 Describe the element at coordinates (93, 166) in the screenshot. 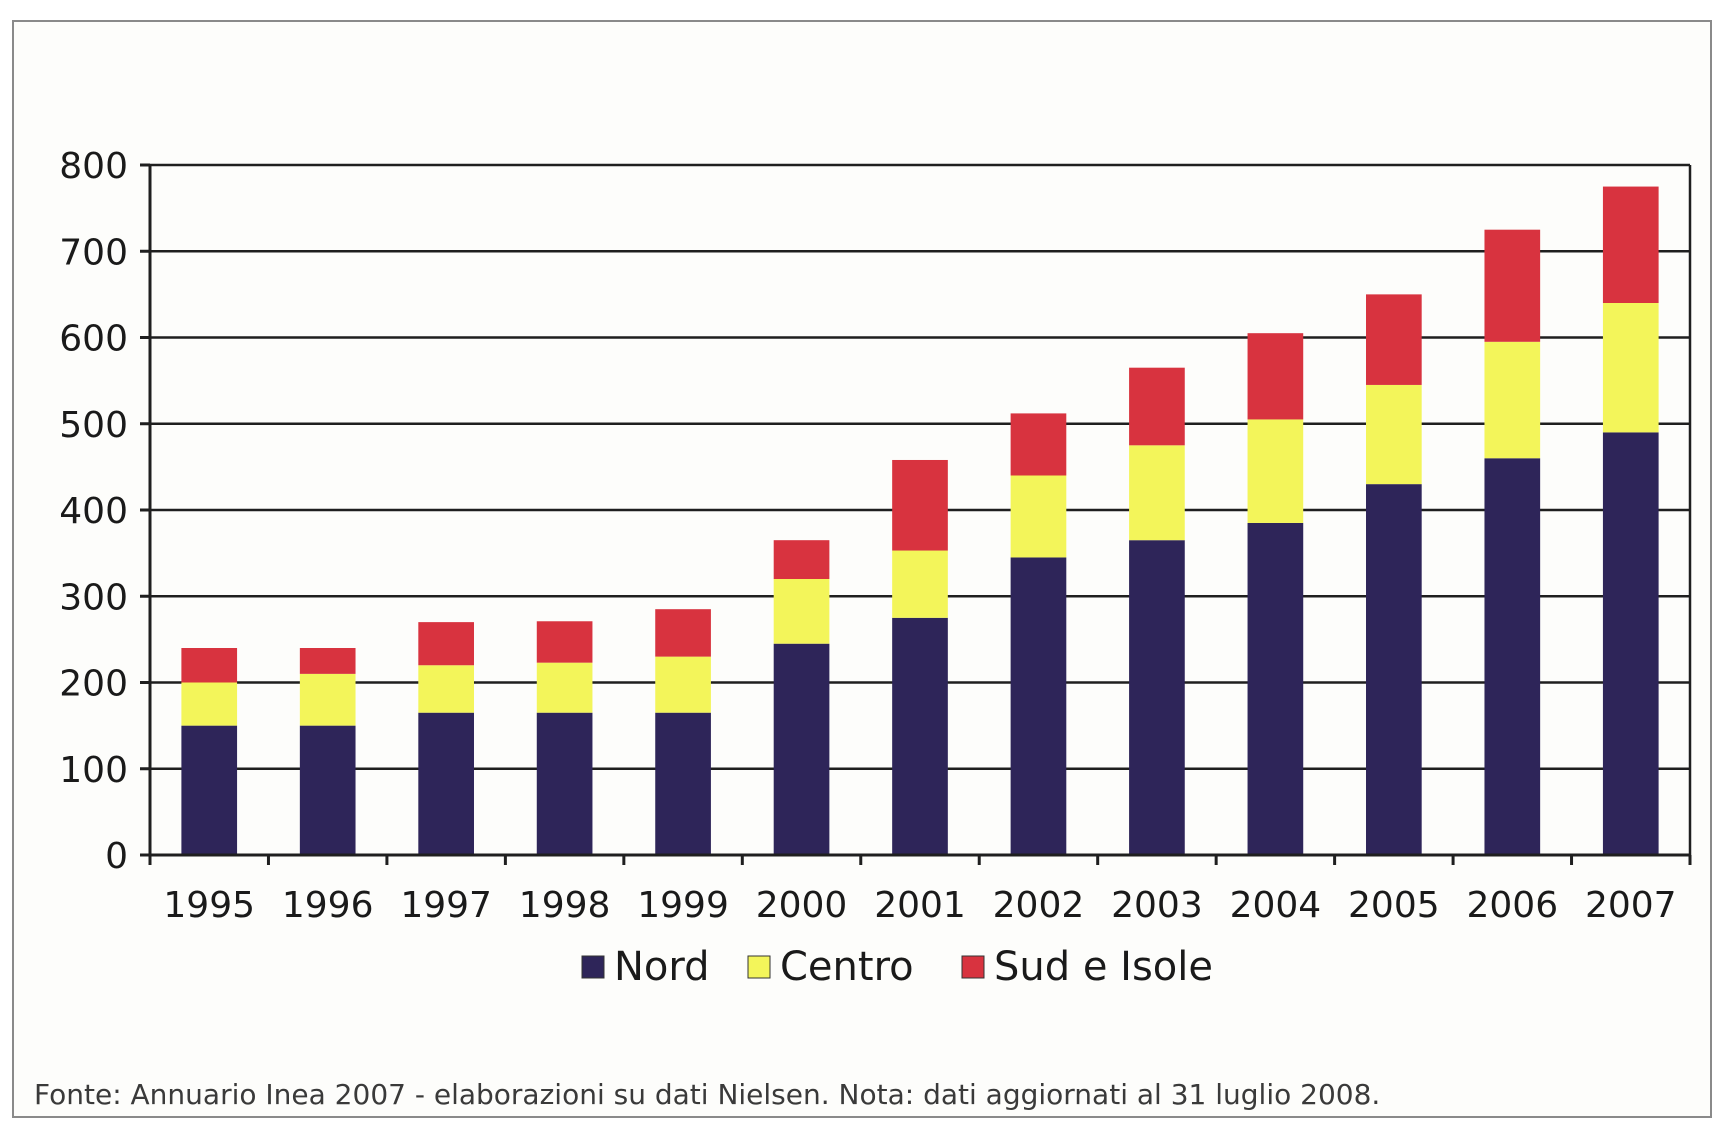

I see `y-tick-label: 800` at that location.